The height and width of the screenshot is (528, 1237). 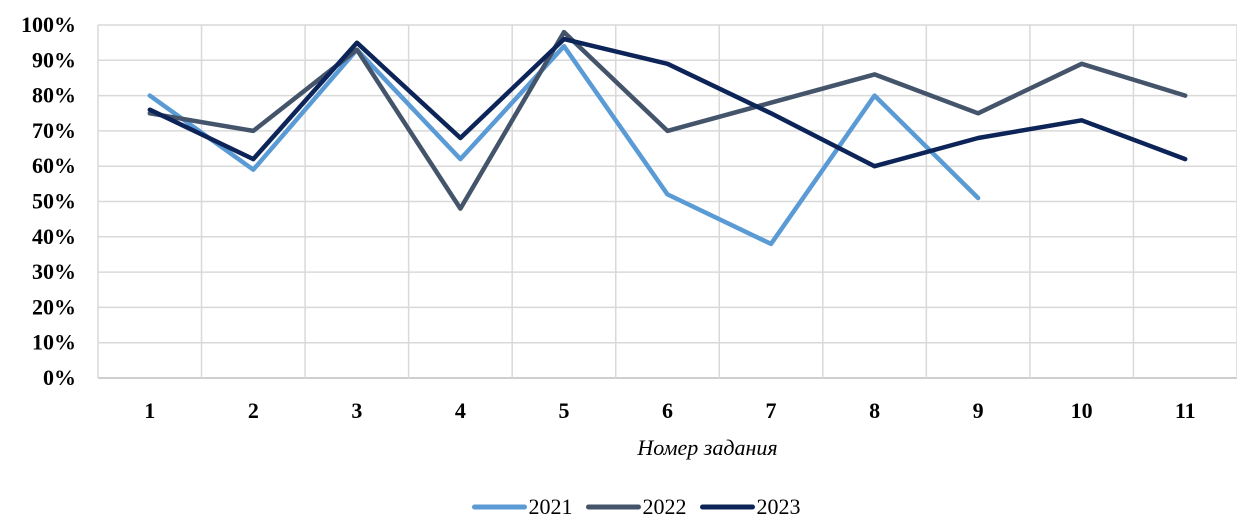 What do you see at coordinates (750, 506) in the screenshot?
I see `legend-item-2023: 2023` at bounding box center [750, 506].